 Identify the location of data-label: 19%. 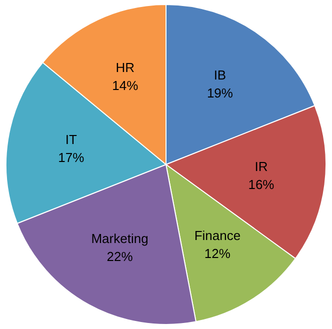
(220, 93).